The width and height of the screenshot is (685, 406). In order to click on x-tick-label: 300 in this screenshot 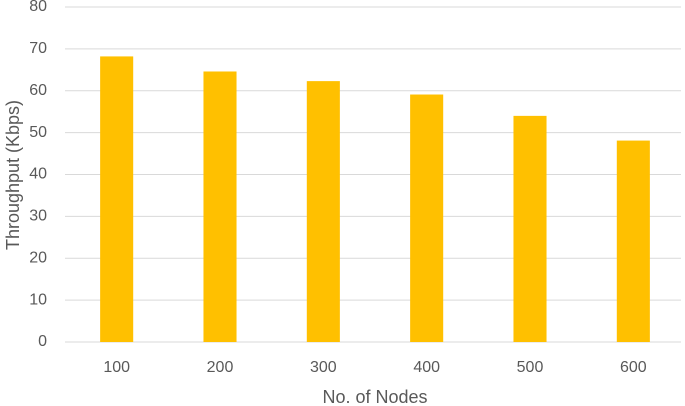, I will do `click(323, 367)`.